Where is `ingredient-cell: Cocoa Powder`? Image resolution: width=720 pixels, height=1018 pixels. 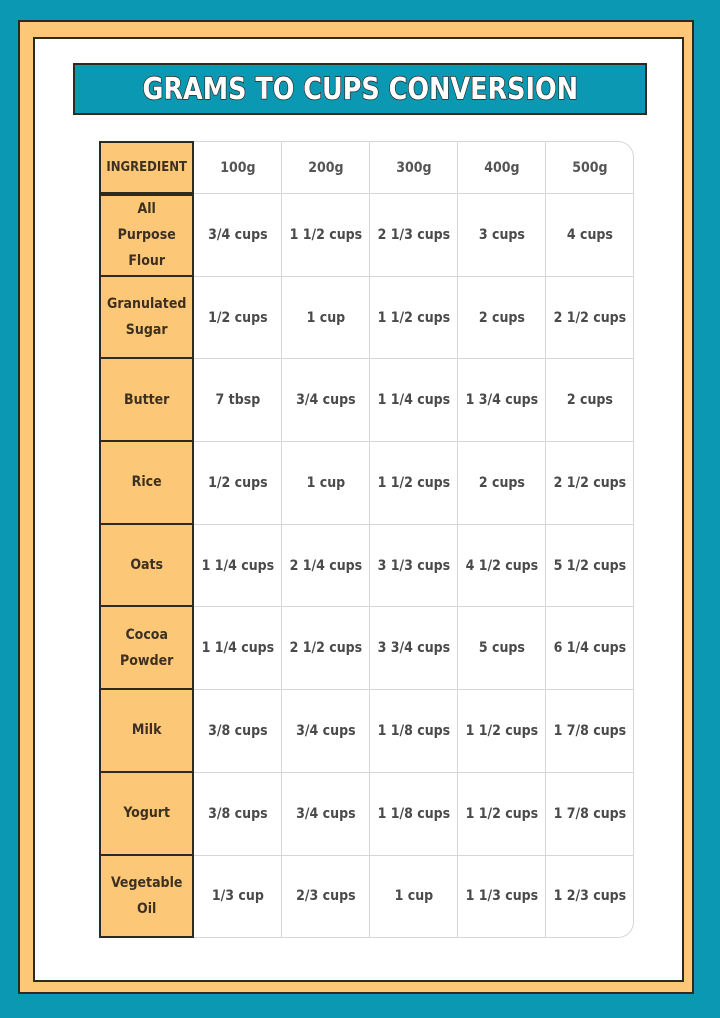
ingredient-cell: Cocoa Powder is located at coordinates (147, 649).